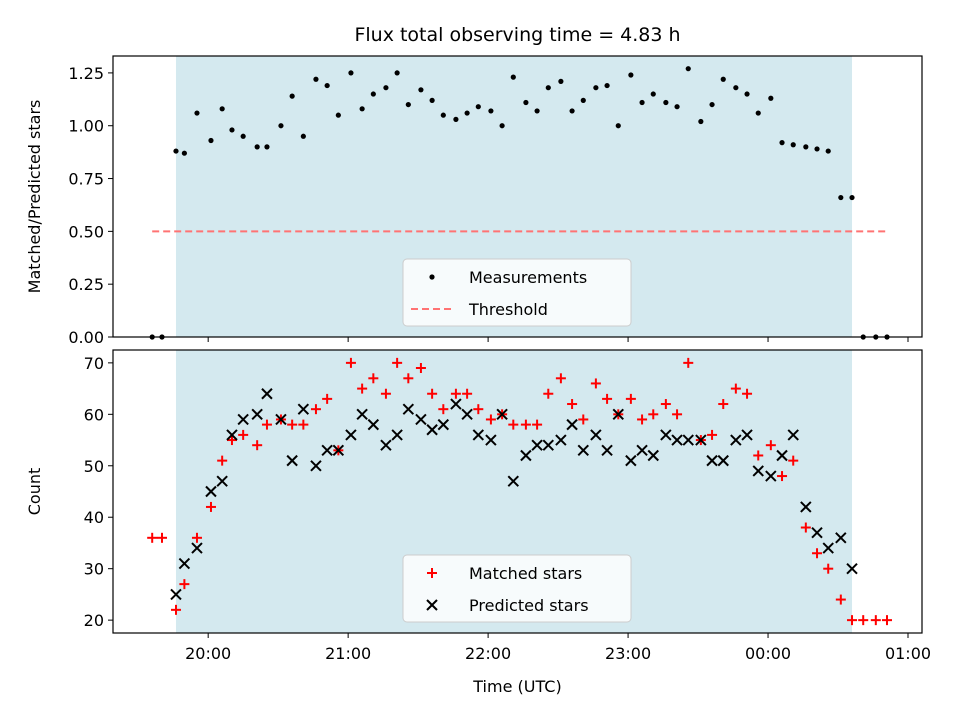  Describe the element at coordinates (94, 363) in the screenshot. I see `y-tick-label: 70` at that location.